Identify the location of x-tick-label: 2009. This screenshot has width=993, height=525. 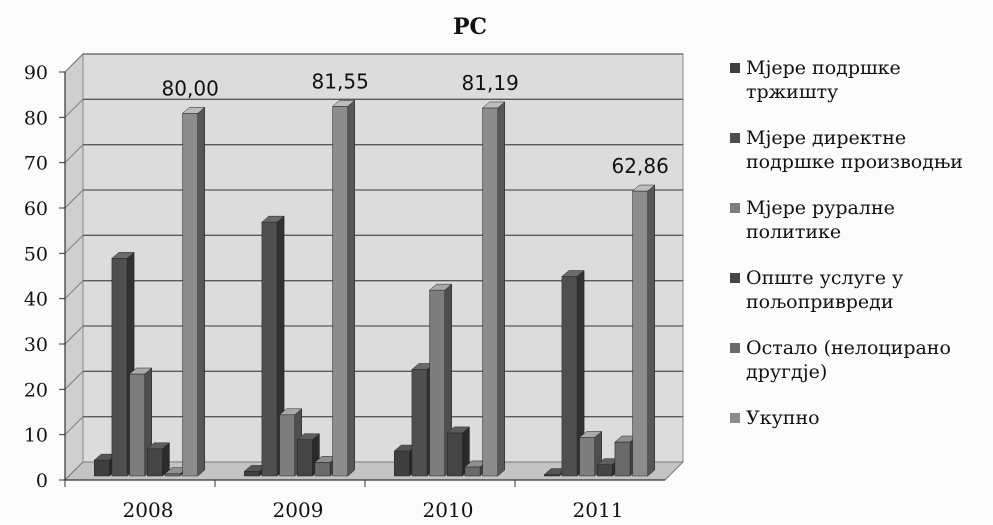
(298, 510).